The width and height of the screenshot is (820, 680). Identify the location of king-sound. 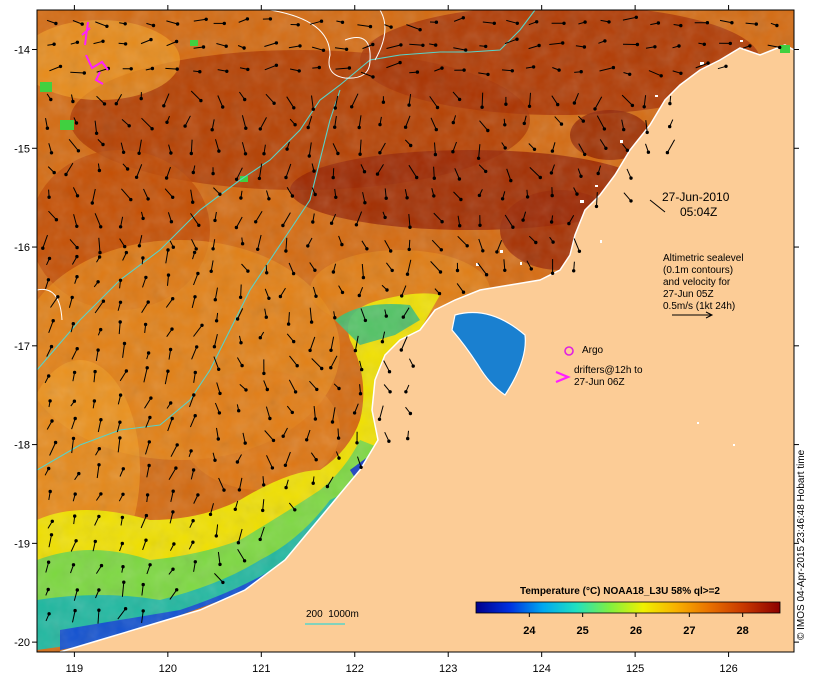
(489, 353).